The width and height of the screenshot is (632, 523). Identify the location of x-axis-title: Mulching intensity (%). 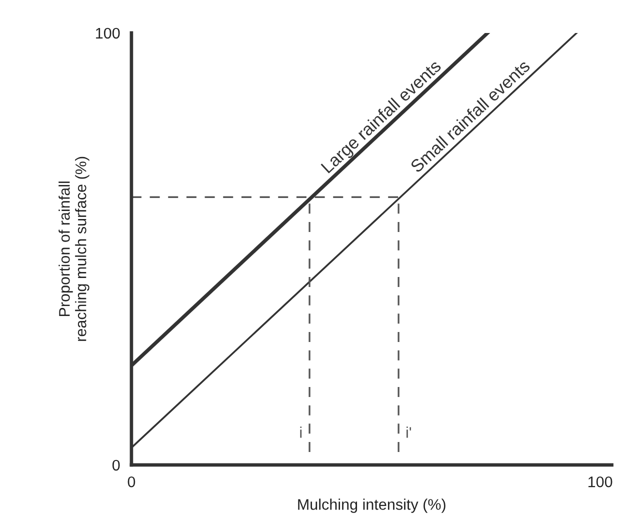
(372, 505).